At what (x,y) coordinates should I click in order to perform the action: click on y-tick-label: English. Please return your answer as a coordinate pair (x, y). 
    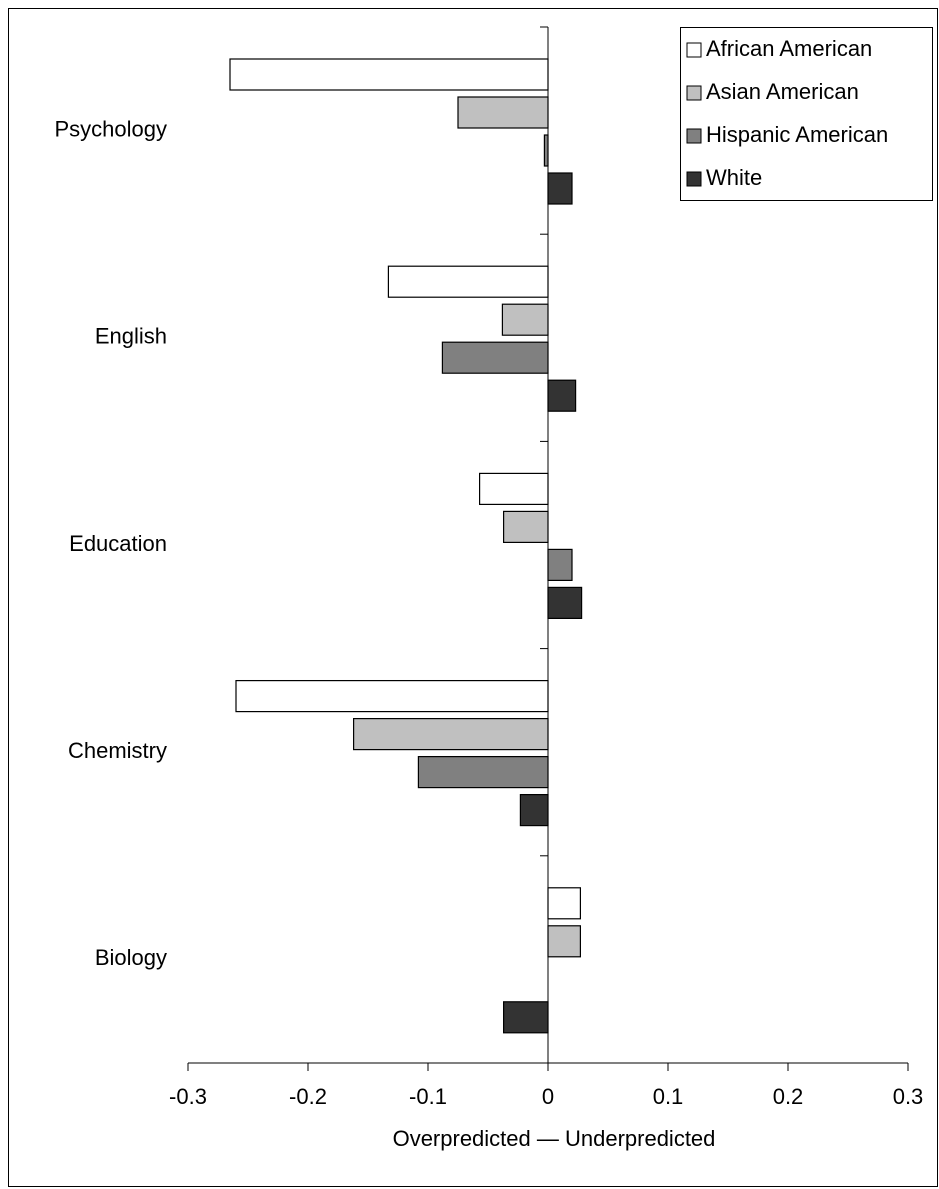
    Looking at the image, I should click on (131, 336).